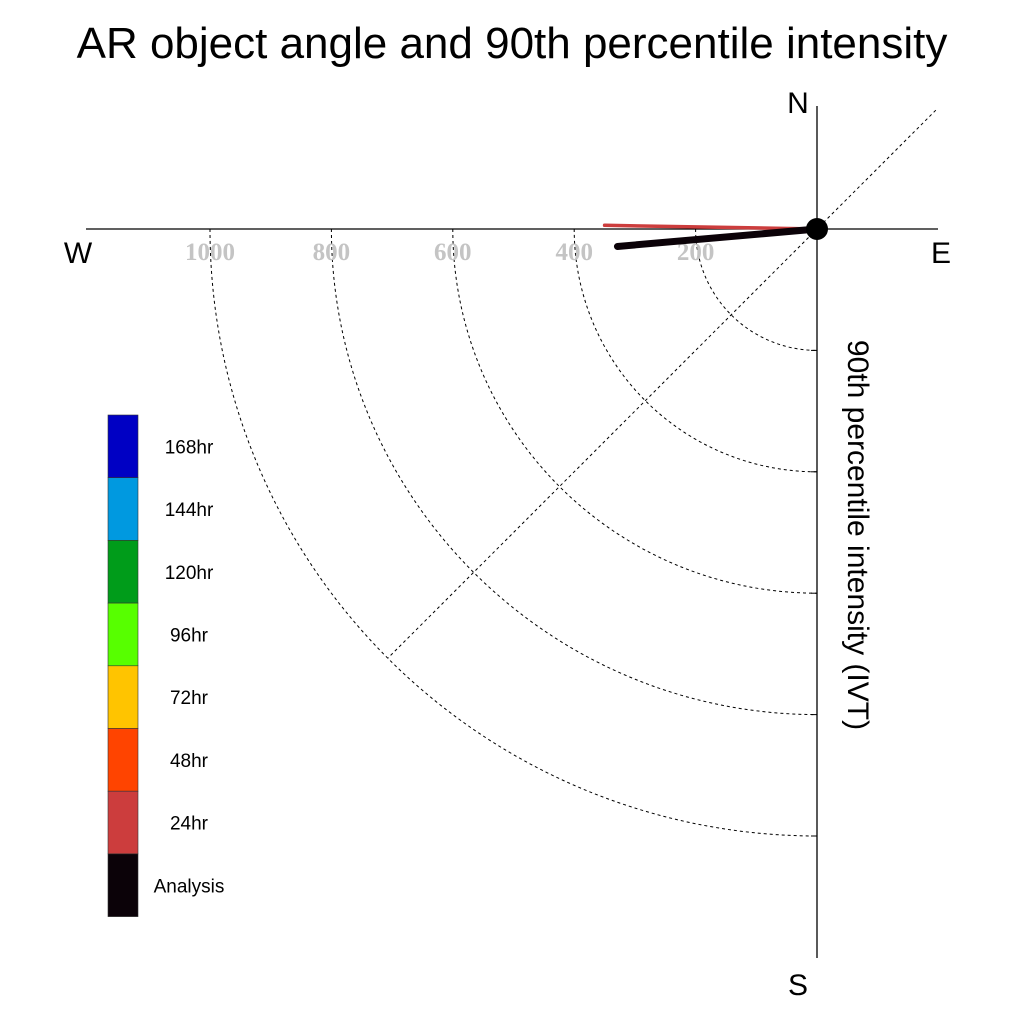 The width and height of the screenshot is (1024, 1024). Describe the element at coordinates (717, 237) in the screenshot. I see `vector-analysis` at that location.